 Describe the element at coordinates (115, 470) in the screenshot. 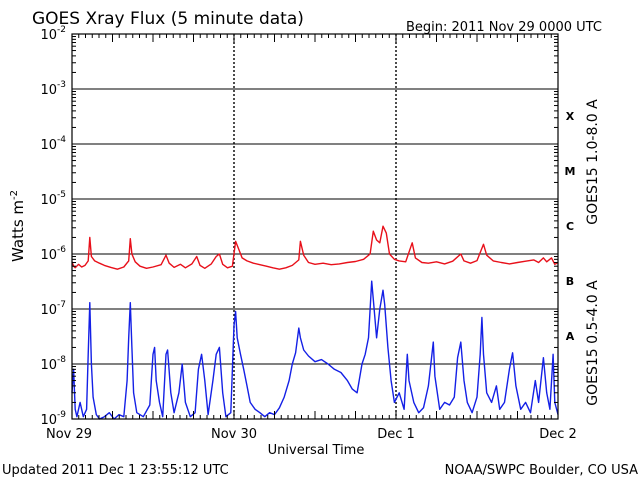

I see `footer-updated: Updated 2011 Dec 1 23:55:12 UTC` at that location.